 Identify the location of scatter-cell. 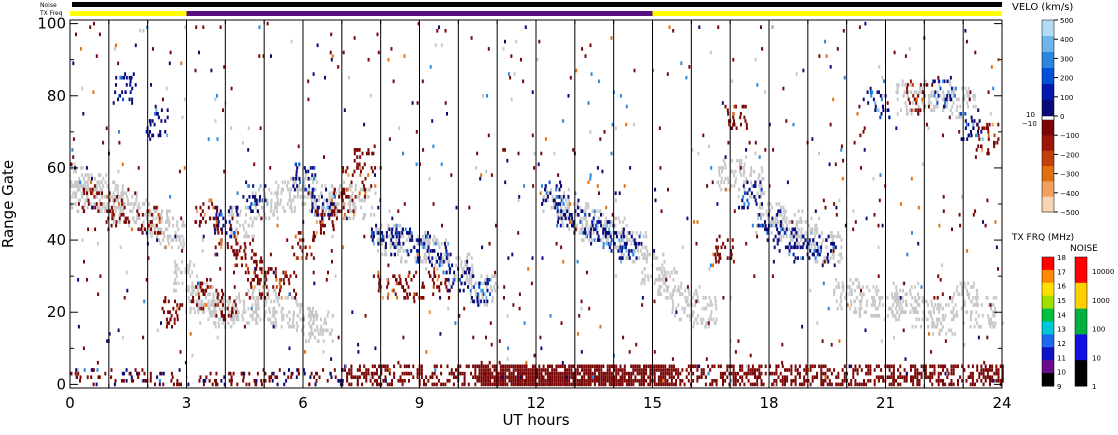
(725, 157).